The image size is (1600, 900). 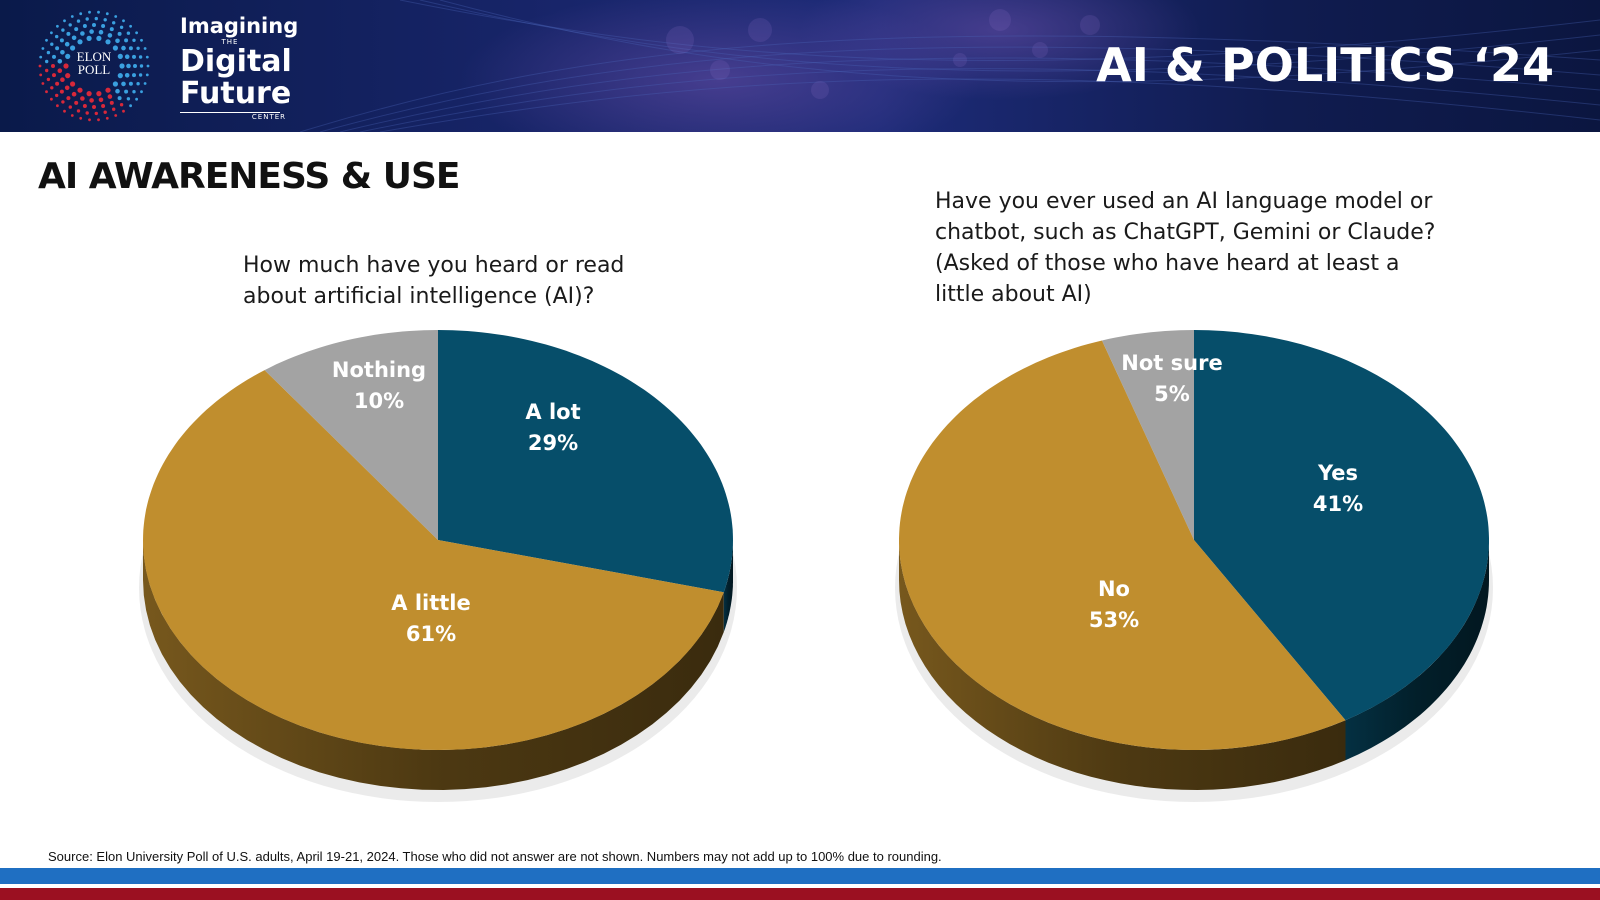 What do you see at coordinates (1114, 589) in the screenshot?
I see `slice-label-name: No` at bounding box center [1114, 589].